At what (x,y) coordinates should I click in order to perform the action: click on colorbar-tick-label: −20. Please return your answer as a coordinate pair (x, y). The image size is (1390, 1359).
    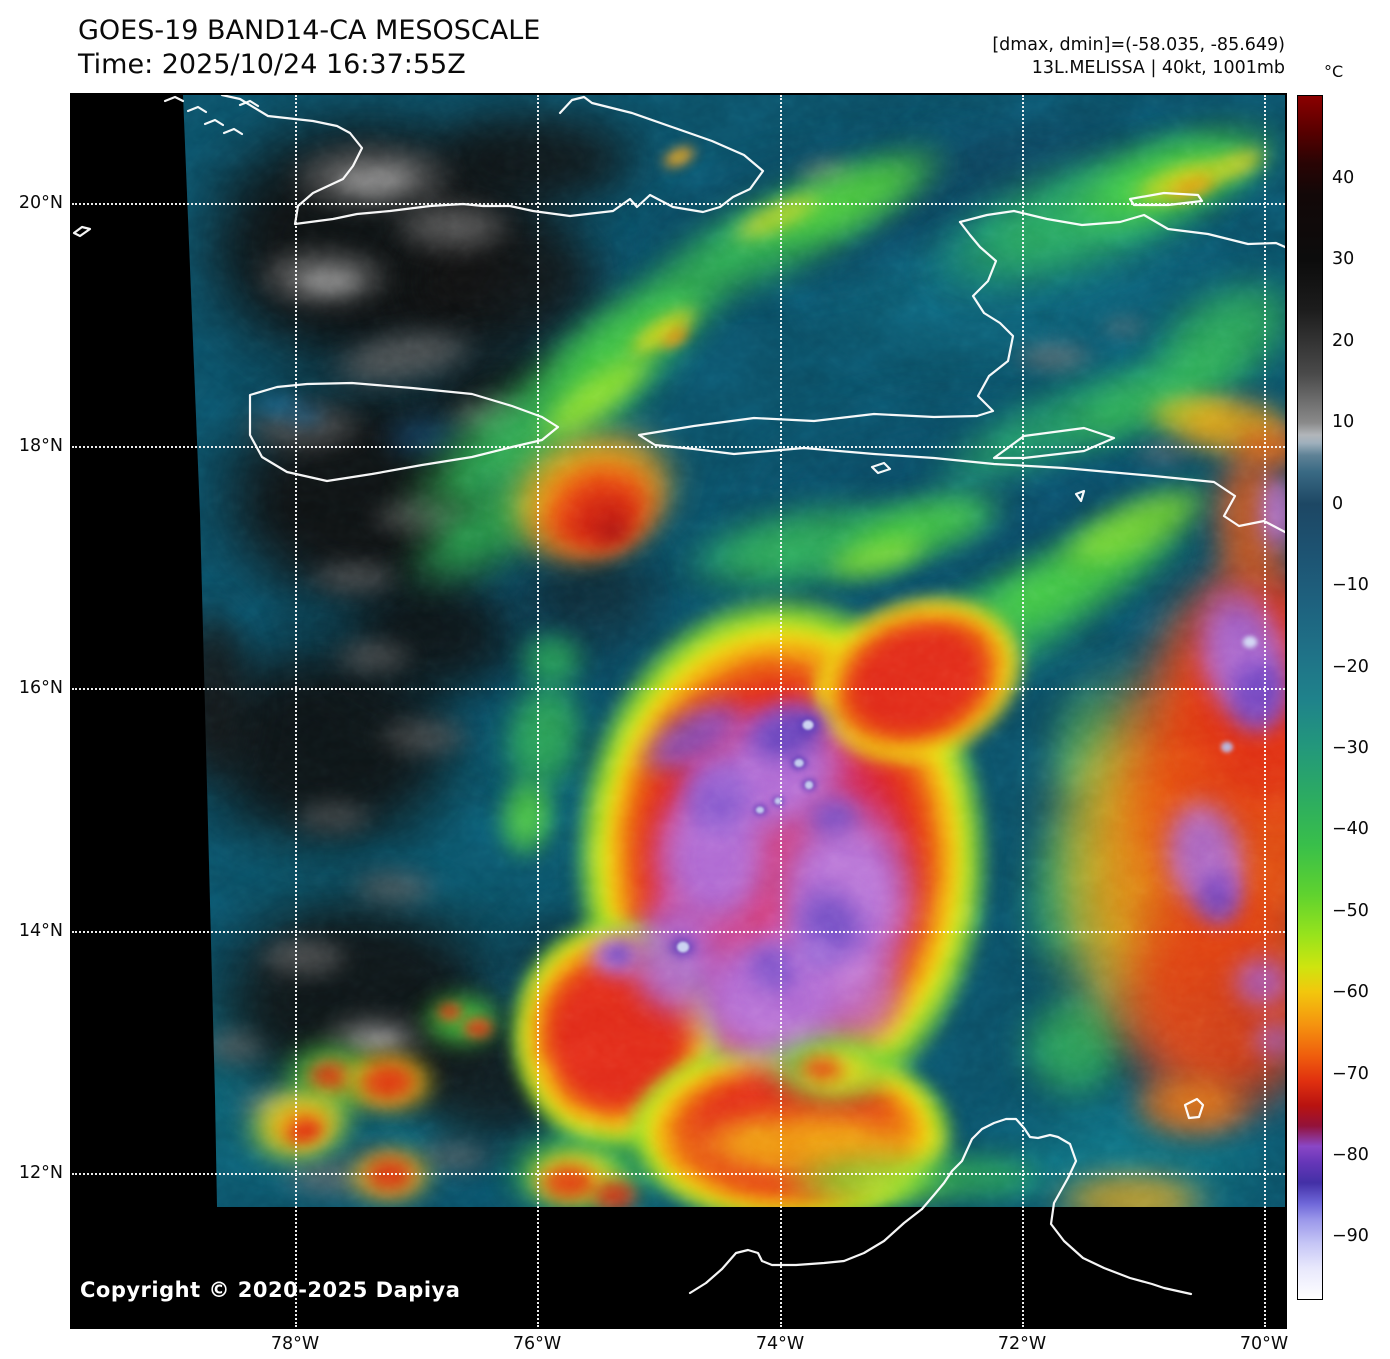
    Looking at the image, I should click on (1350, 666).